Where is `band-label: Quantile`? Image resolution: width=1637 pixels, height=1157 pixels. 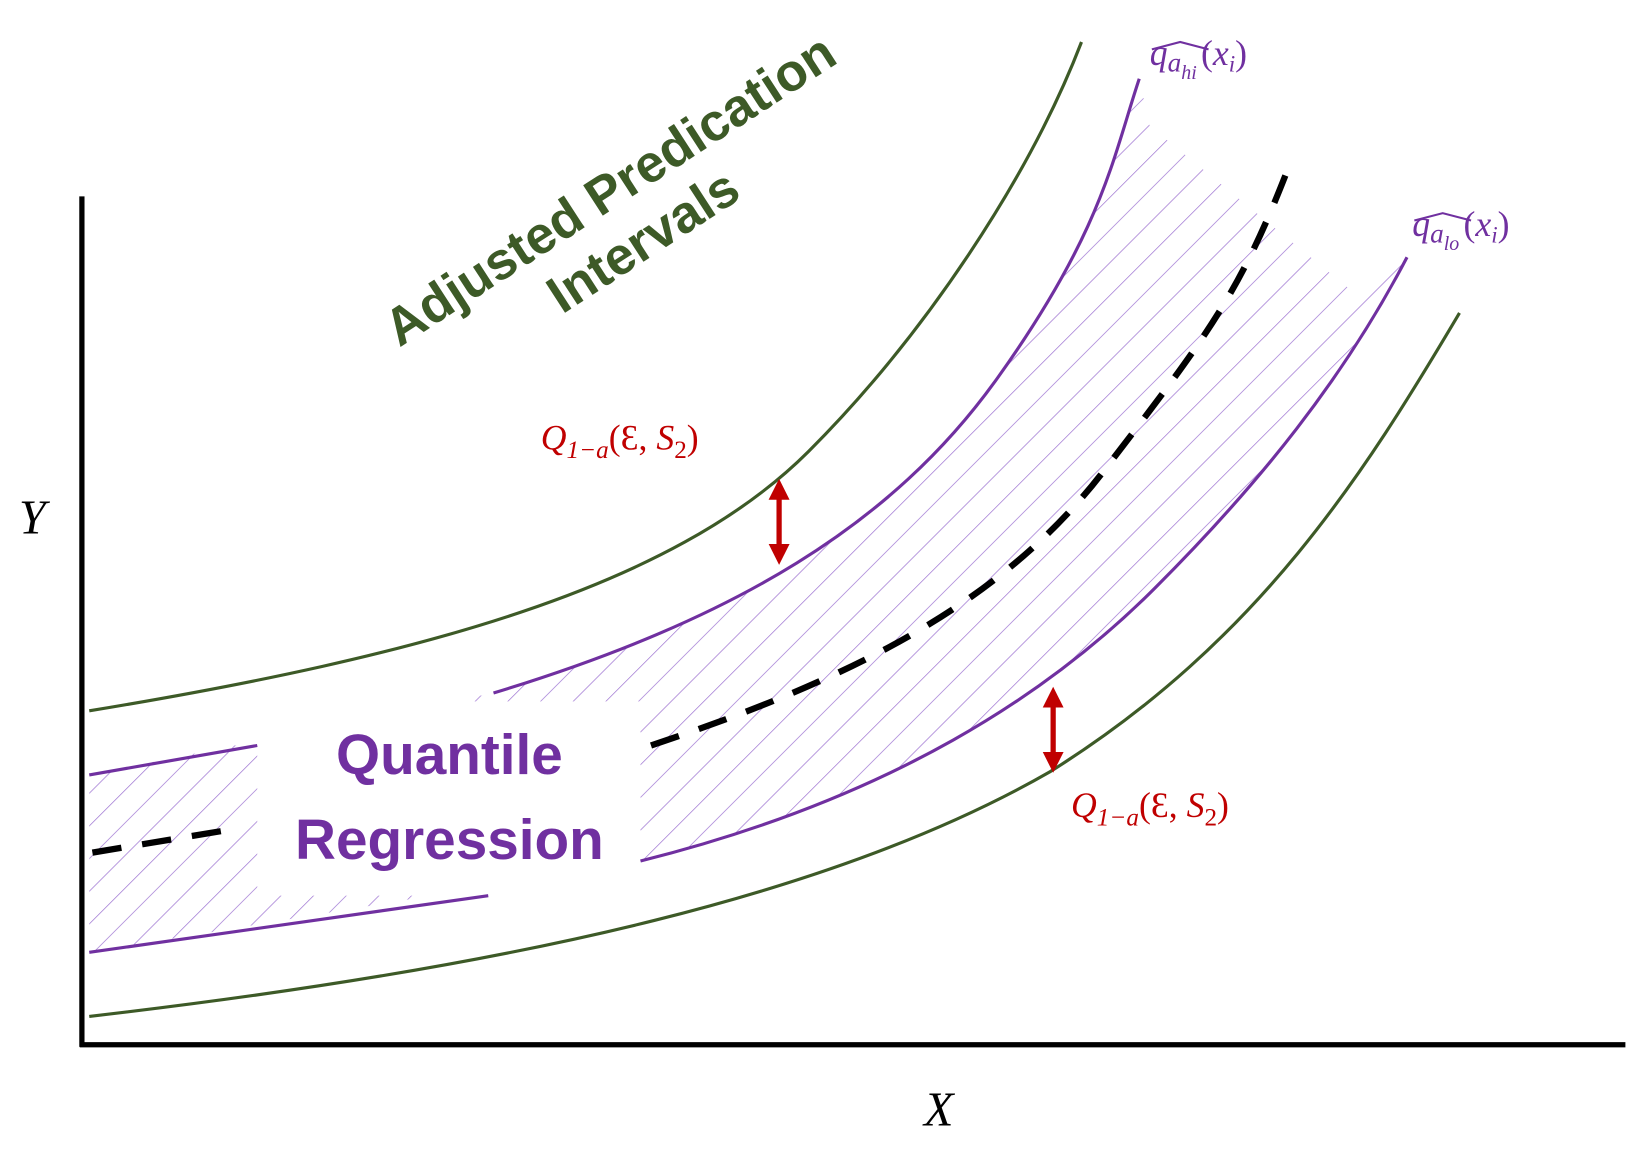 band-label: Quantile is located at coordinates (449, 755).